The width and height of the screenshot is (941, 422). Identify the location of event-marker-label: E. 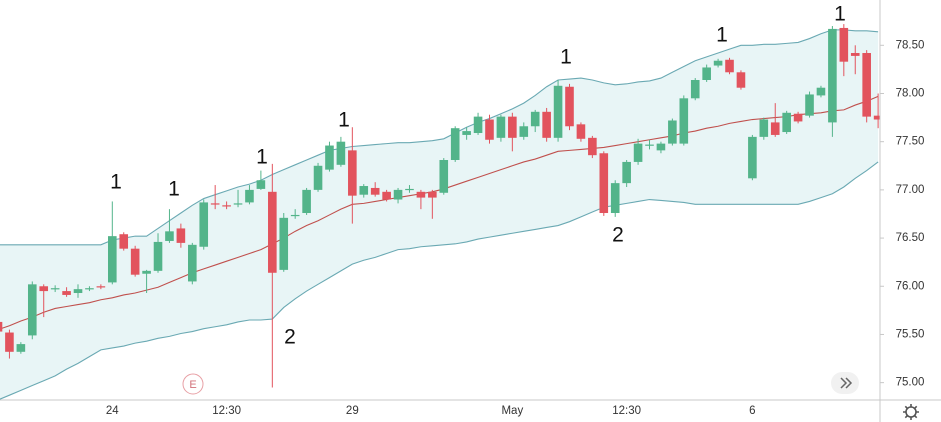
(192, 385).